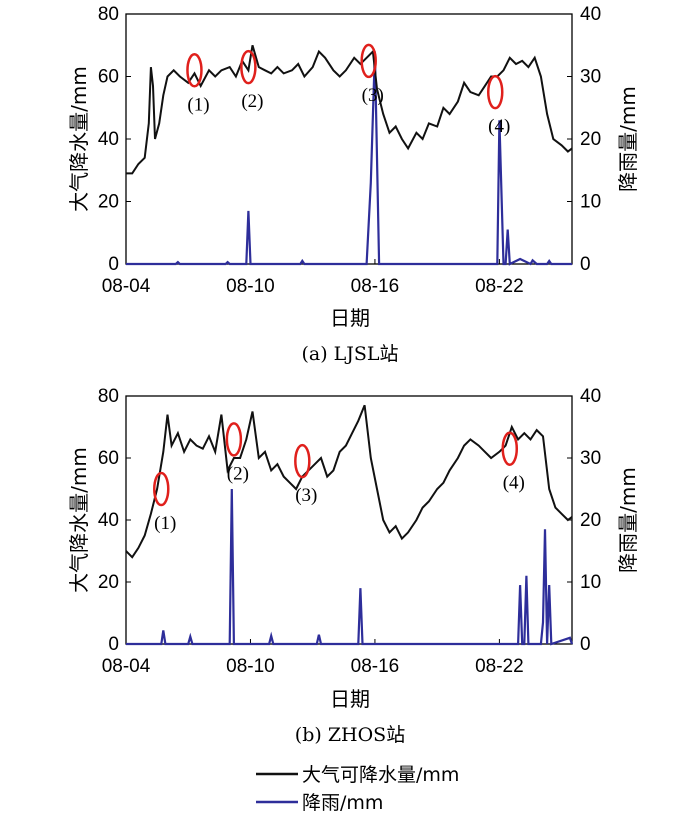  I want to click on x-tick-label-a-3: 08-22, so click(499, 286).